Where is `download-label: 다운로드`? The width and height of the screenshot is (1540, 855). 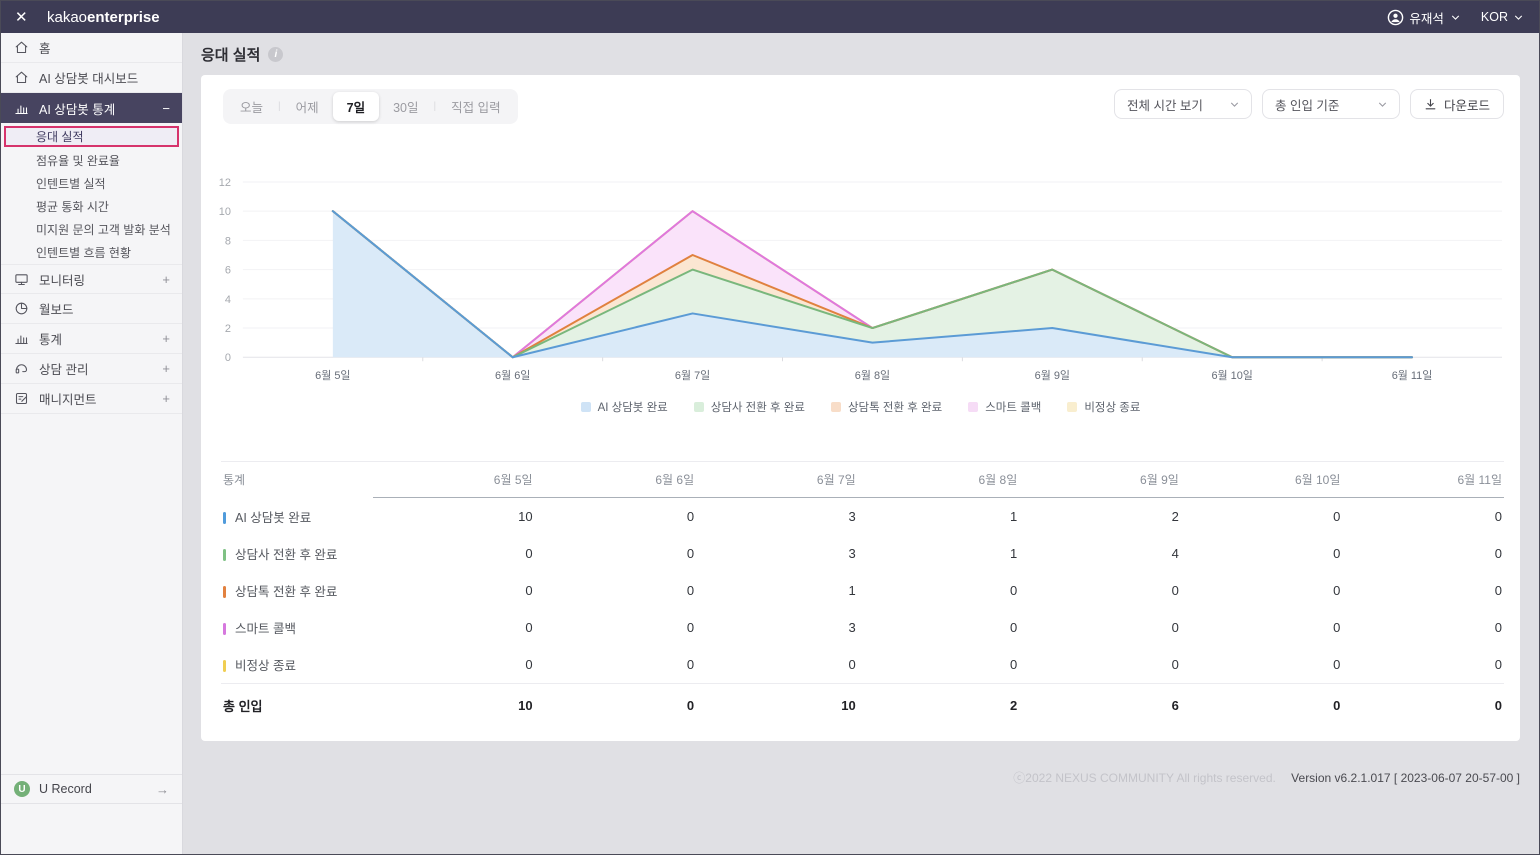
download-label: 다운로드 is located at coordinates (1466, 105).